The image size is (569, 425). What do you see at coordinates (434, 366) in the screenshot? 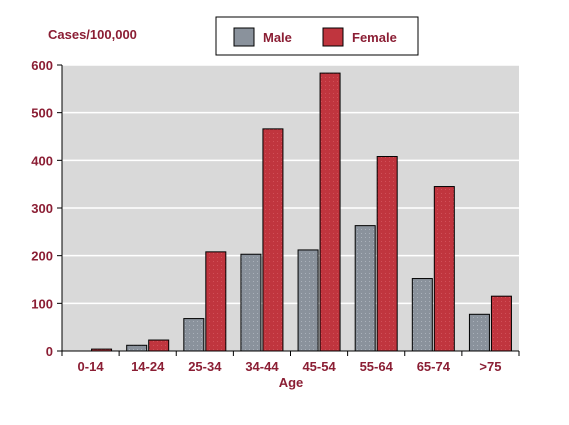
I see `x-tick-label: 65-74` at bounding box center [434, 366].